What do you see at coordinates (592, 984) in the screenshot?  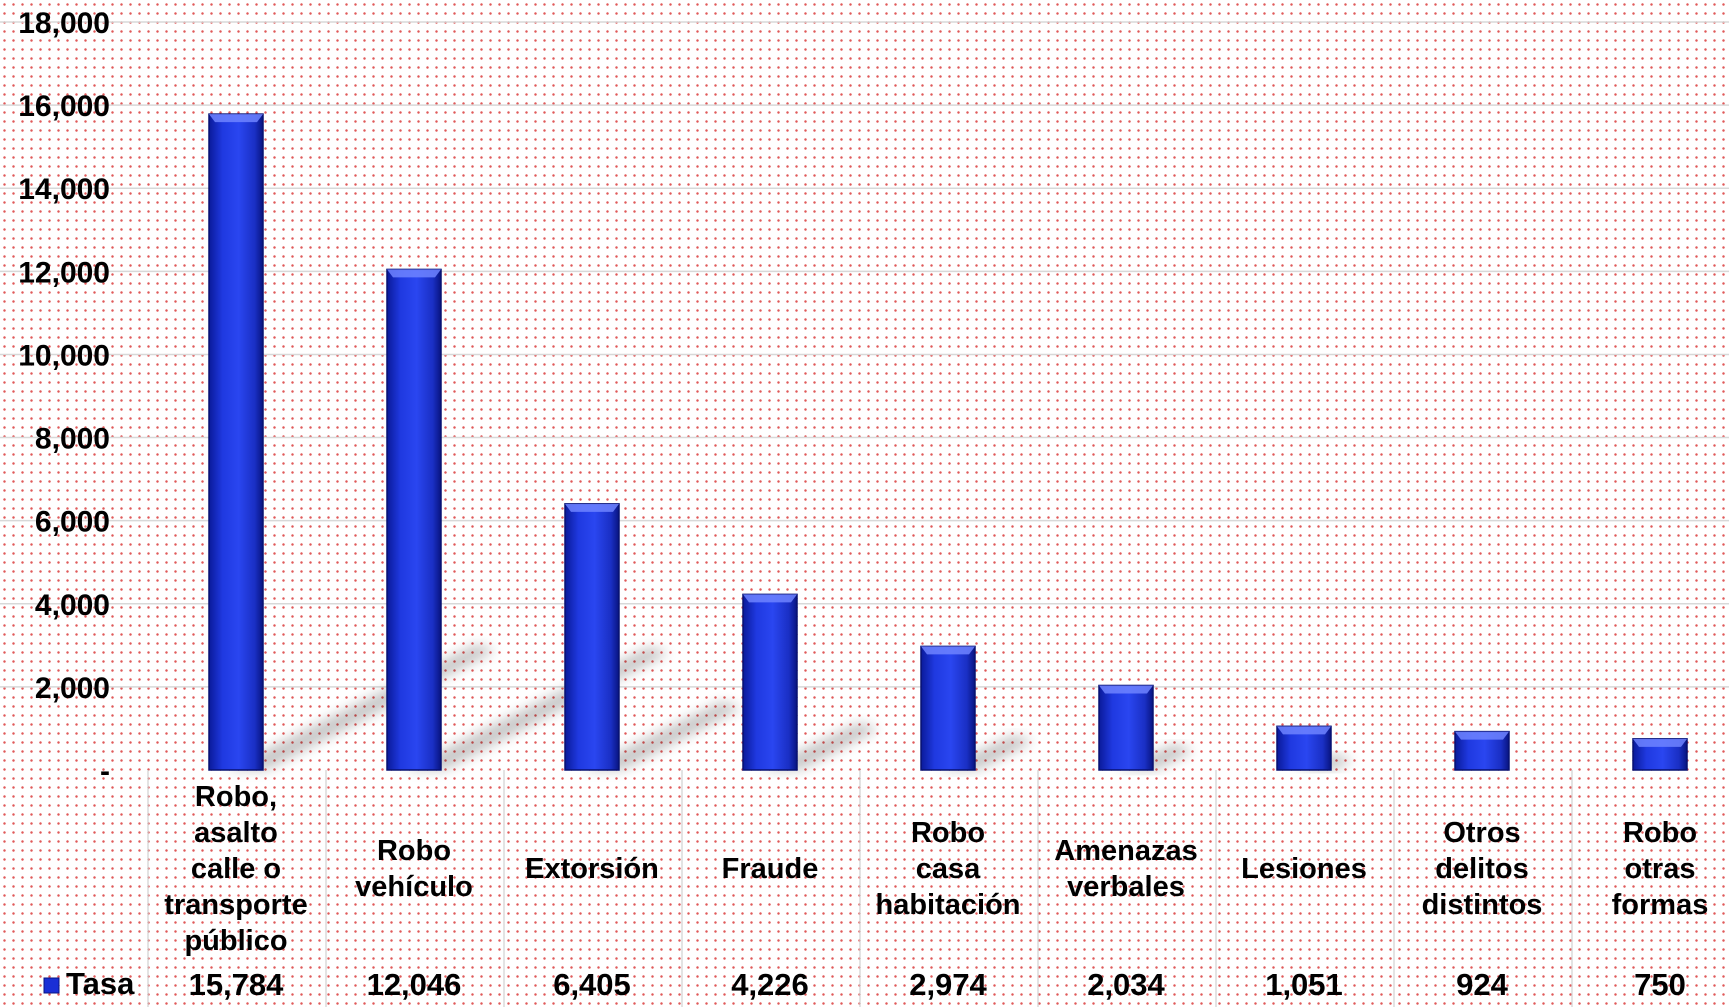 I see `data-label: 6,405` at bounding box center [592, 984].